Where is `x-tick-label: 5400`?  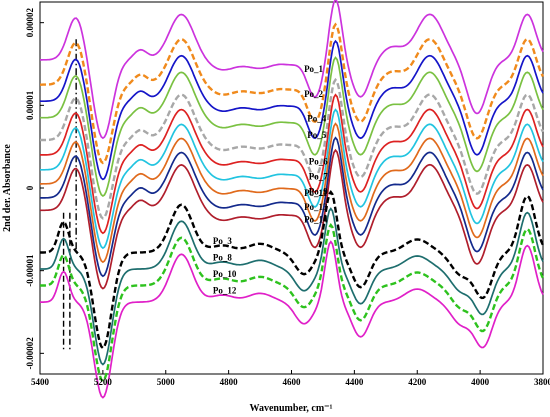
x-tick-label: 5400 is located at coordinates (40, 382).